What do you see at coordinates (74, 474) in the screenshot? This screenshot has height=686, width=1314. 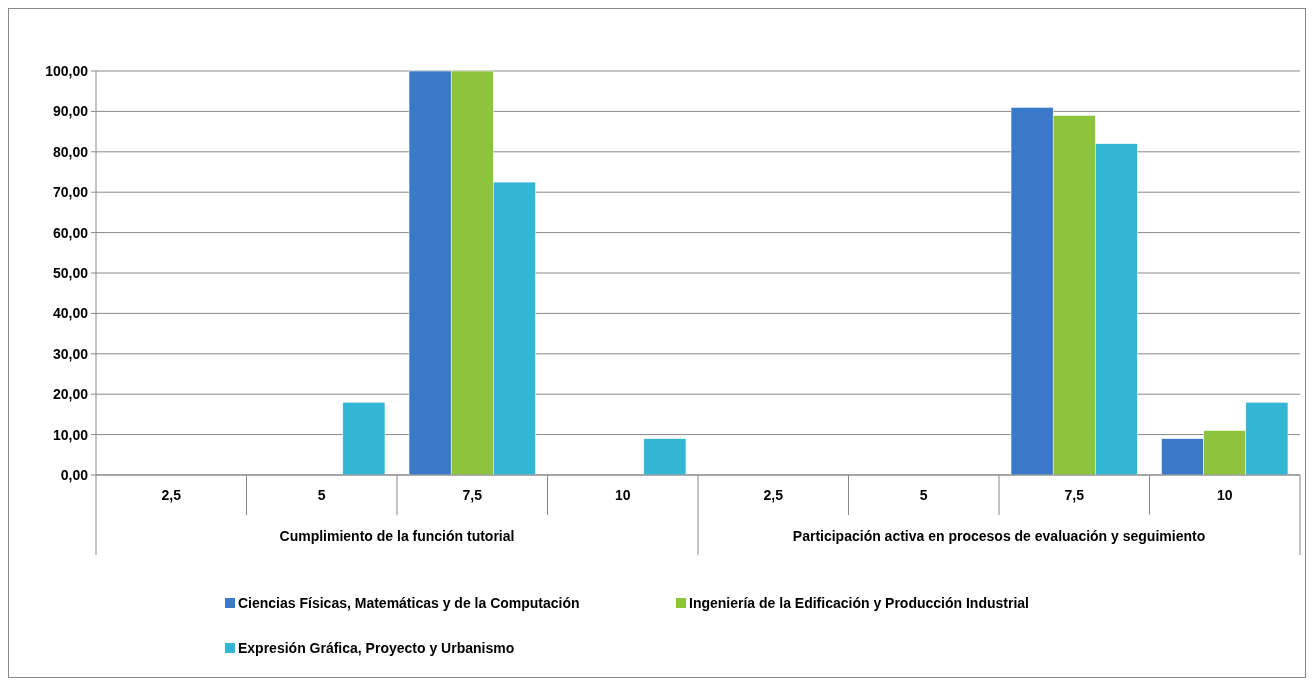 I see `y-tick-label: 0,00` at bounding box center [74, 474].